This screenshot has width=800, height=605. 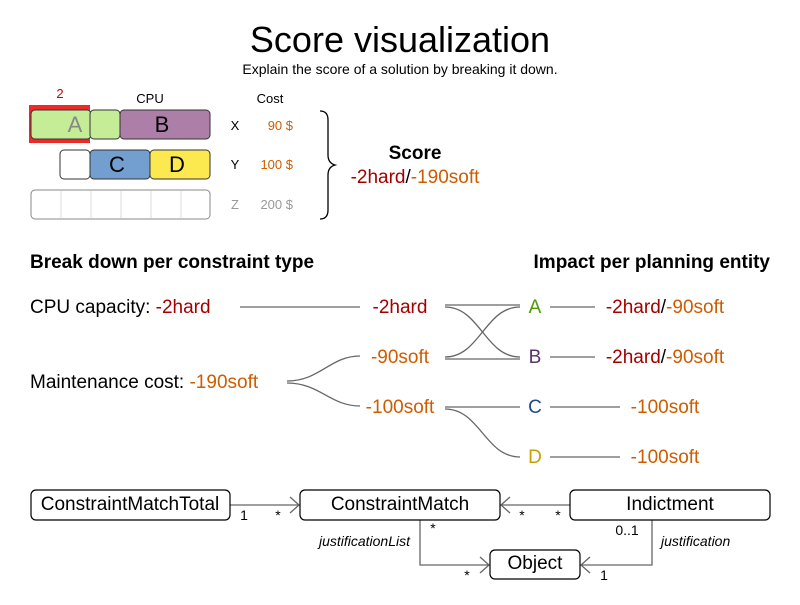 I want to click on machine-z-dividers, so click(x=121, y=204).